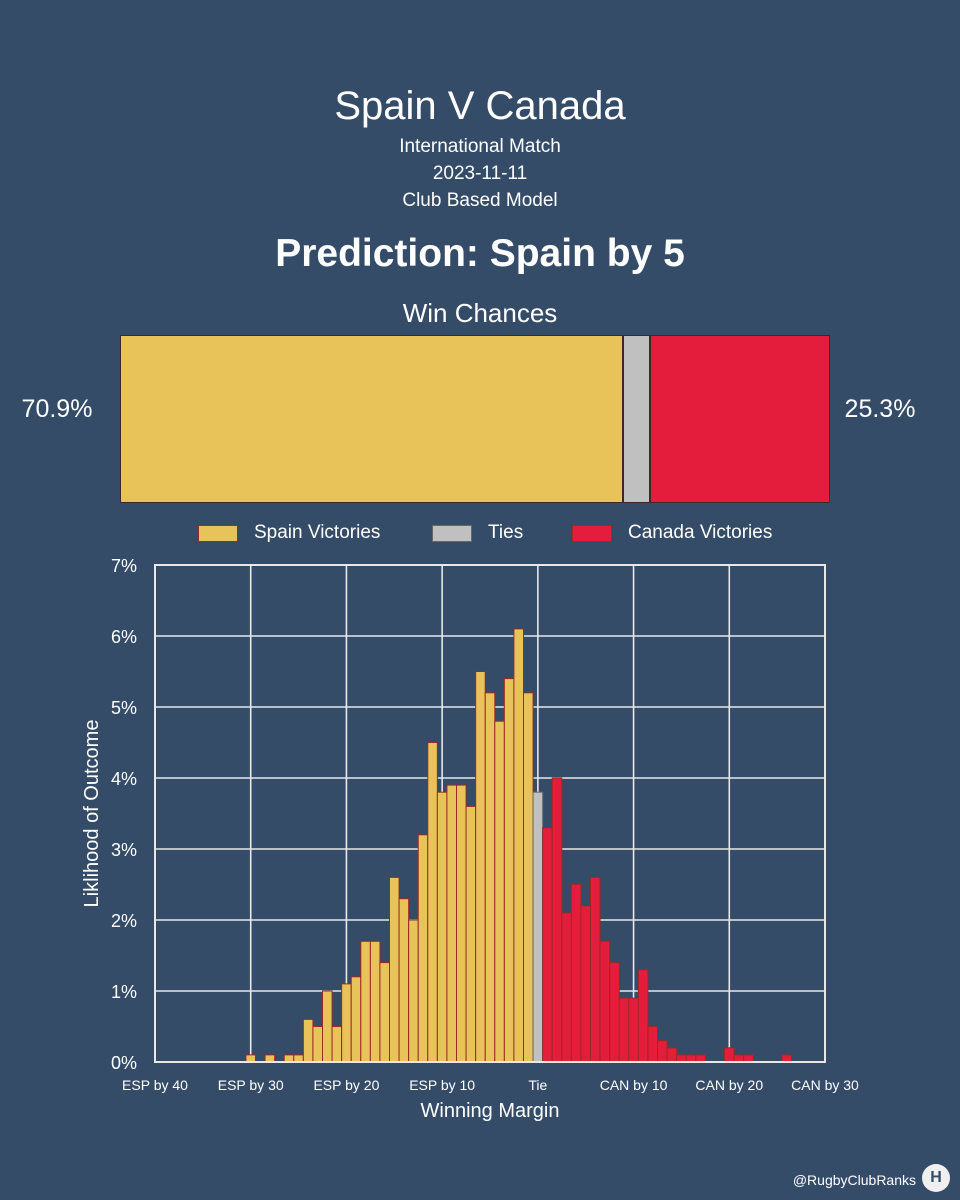 The height and width of the screenshot is (1200, 960). What do you see at coordinates (124, 1063) in the screenshot?
I see `y-tick-label: 0%` at bounding box center [124, 1063].